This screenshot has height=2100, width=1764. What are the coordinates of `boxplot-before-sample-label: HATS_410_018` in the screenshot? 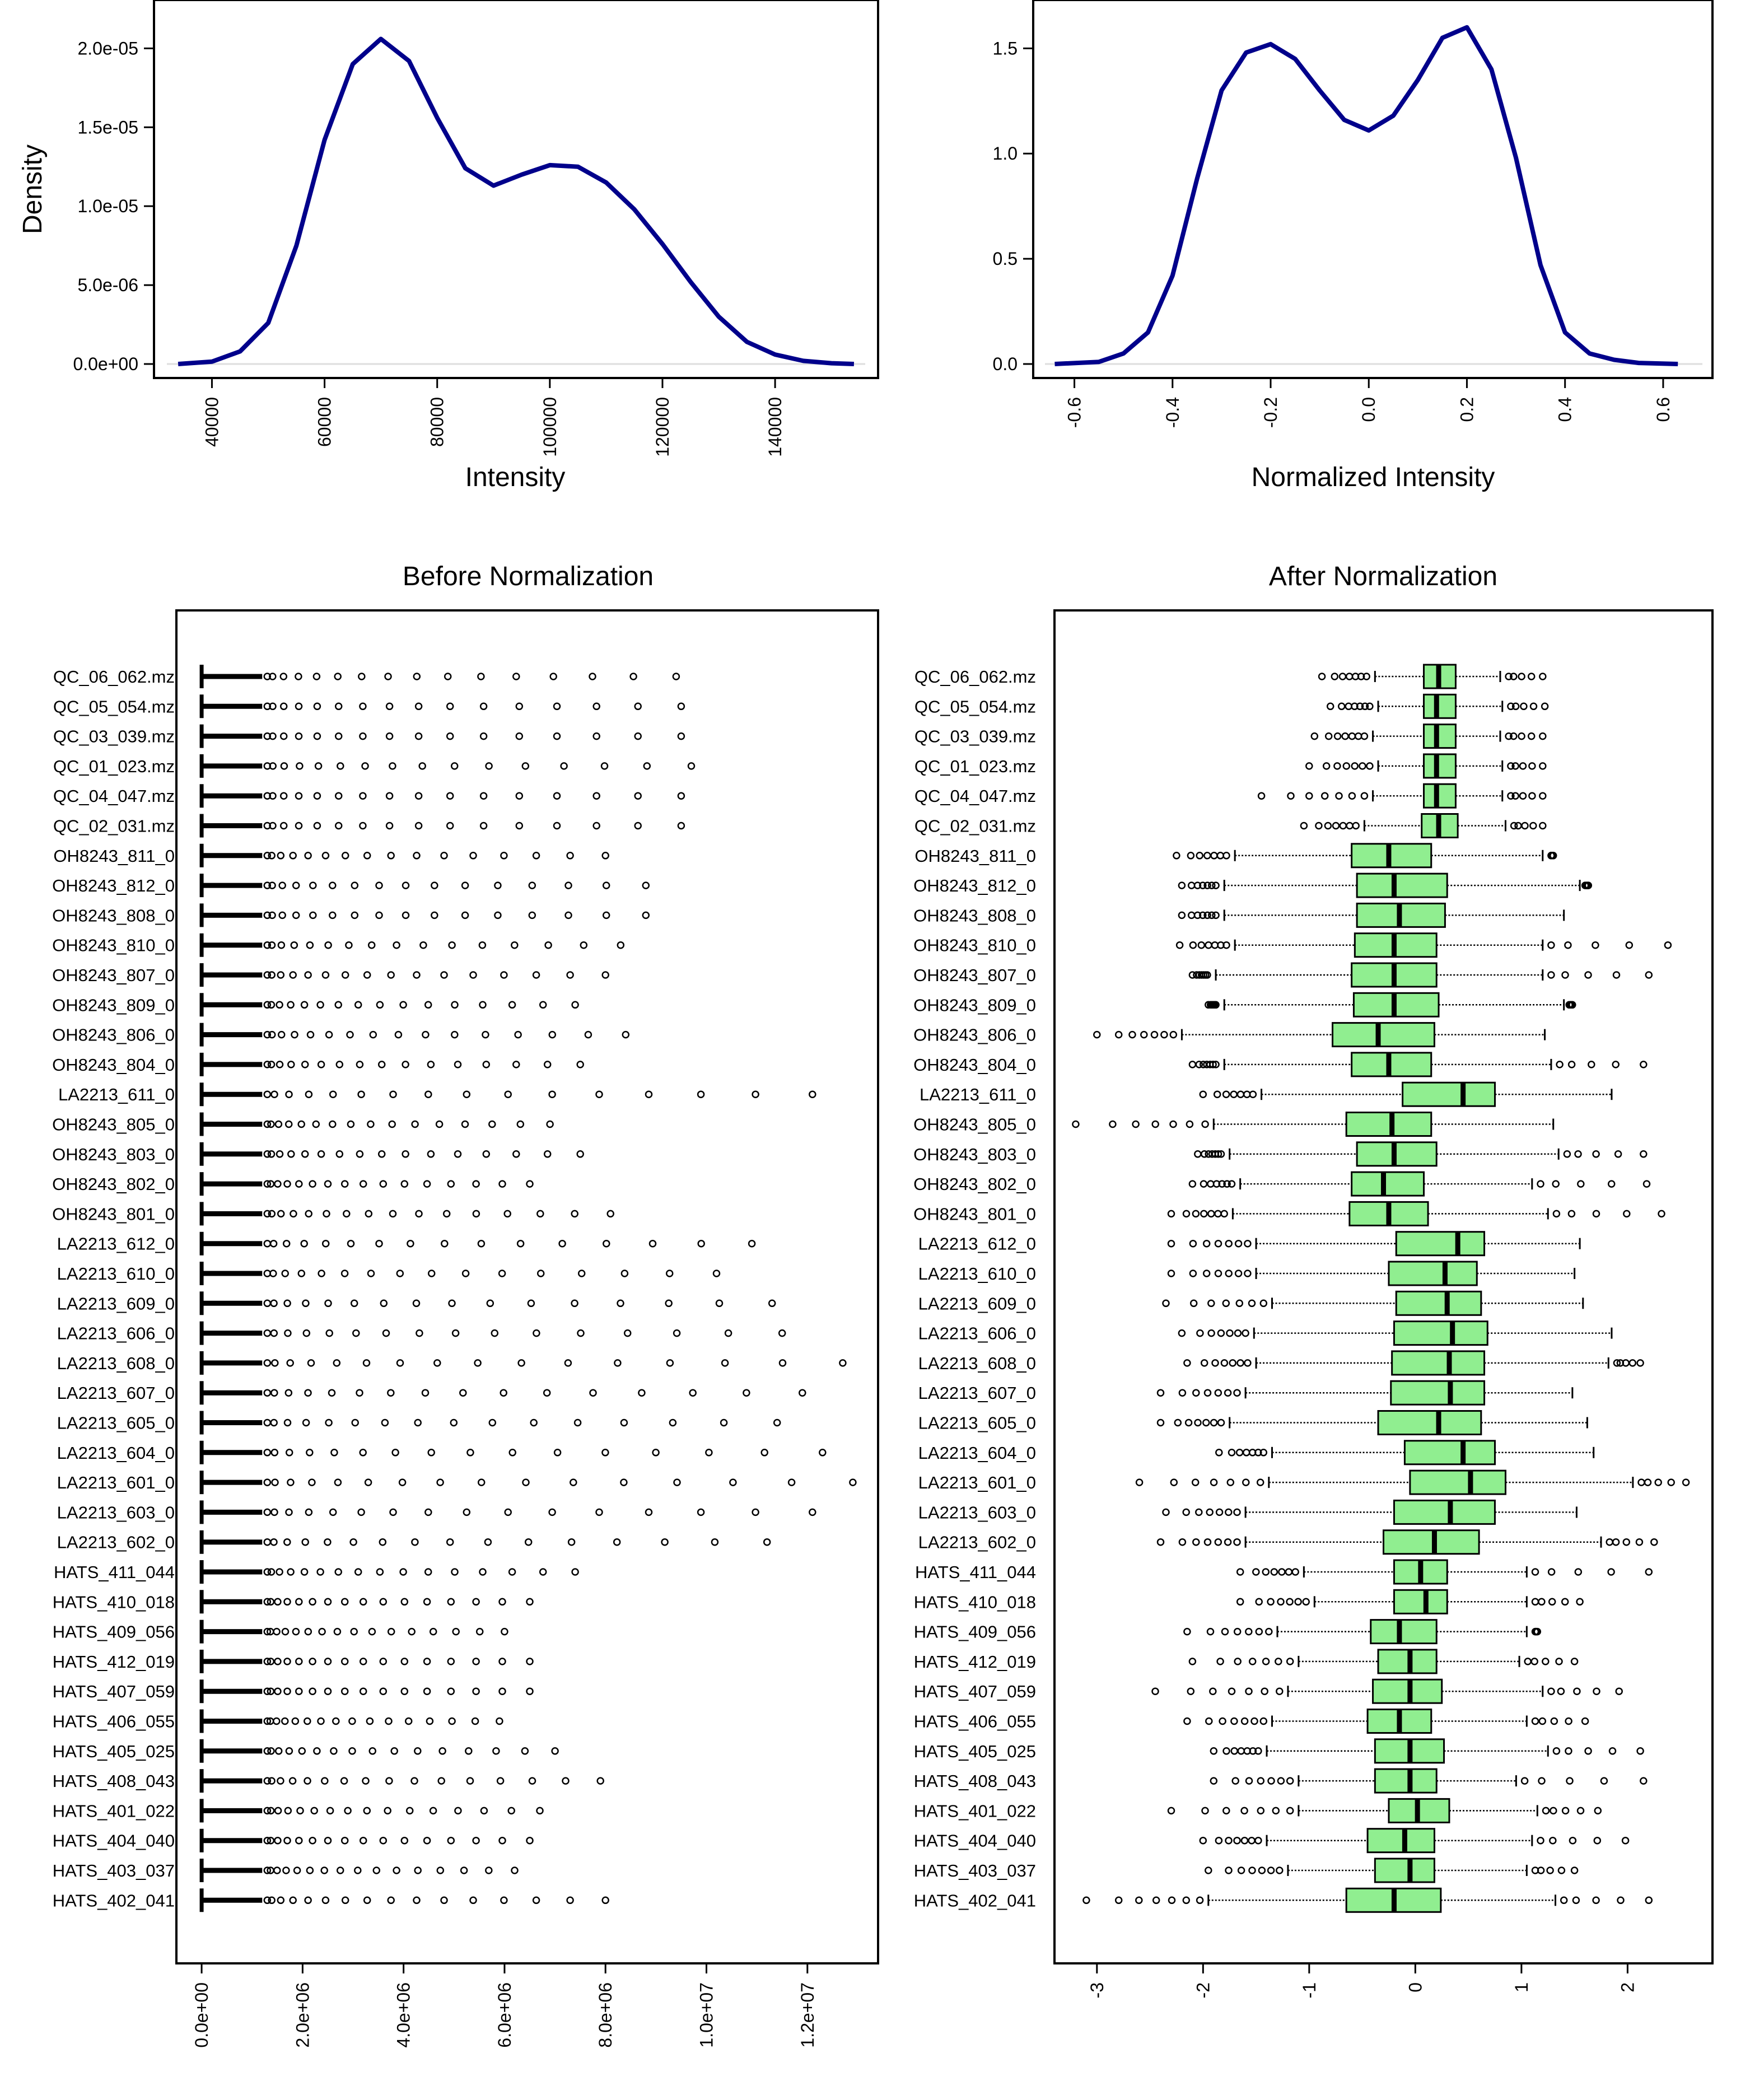 It's located at (114, 1602).